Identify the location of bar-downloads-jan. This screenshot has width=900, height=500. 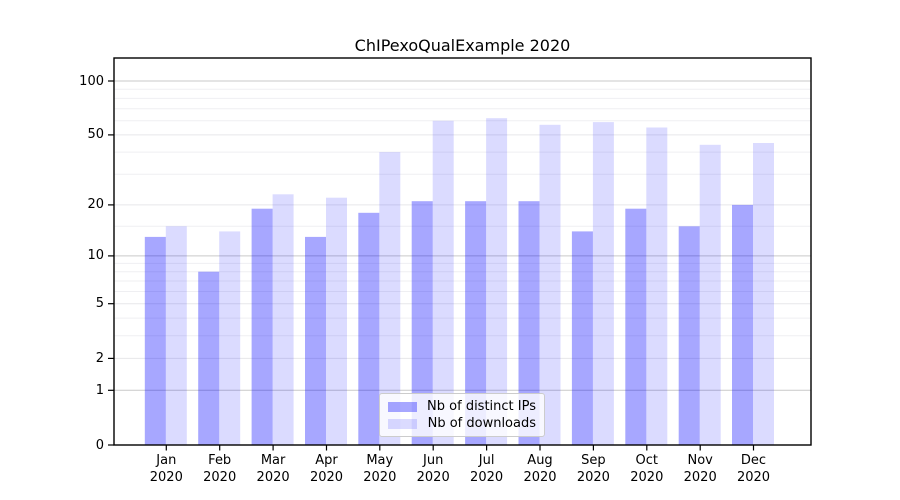
(176, 335).